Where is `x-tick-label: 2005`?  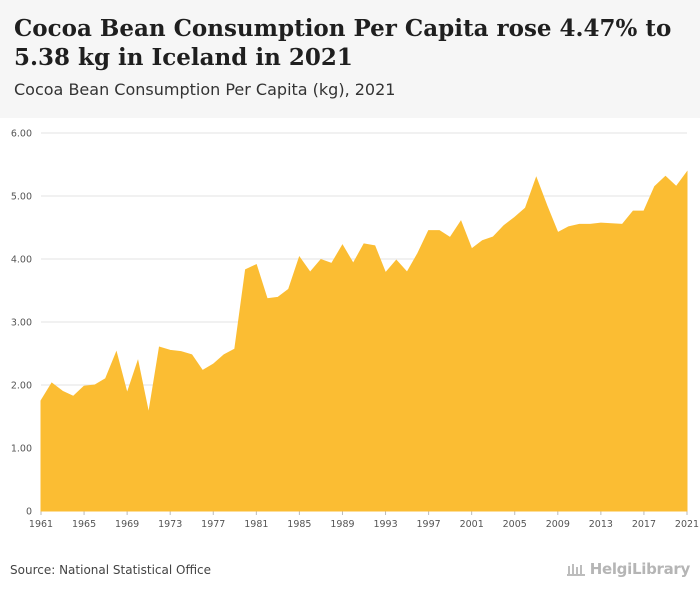
x-tick-label: 2005 is located at coordinates (515, 524).